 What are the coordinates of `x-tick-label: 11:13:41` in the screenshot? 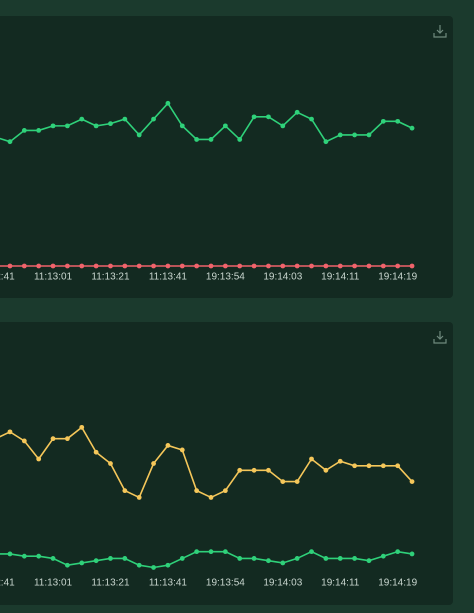 It's located at (168, 583).